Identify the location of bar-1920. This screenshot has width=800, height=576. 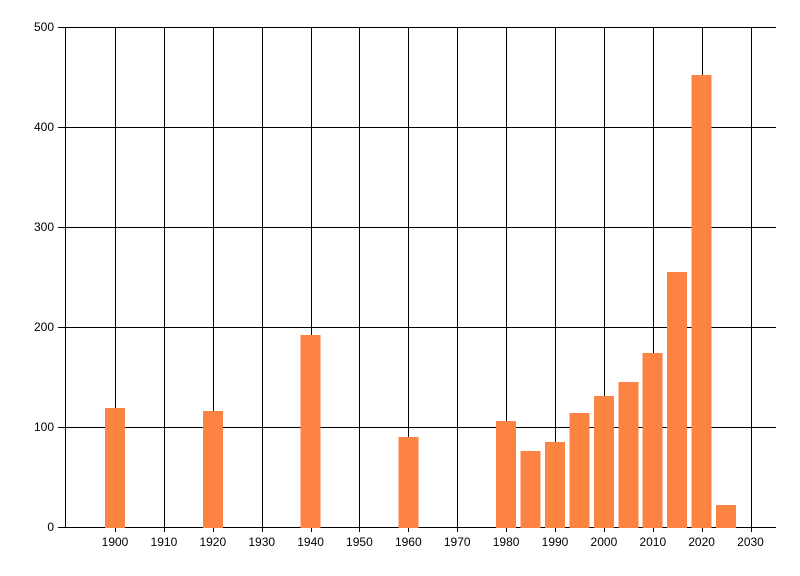
(212, 469).